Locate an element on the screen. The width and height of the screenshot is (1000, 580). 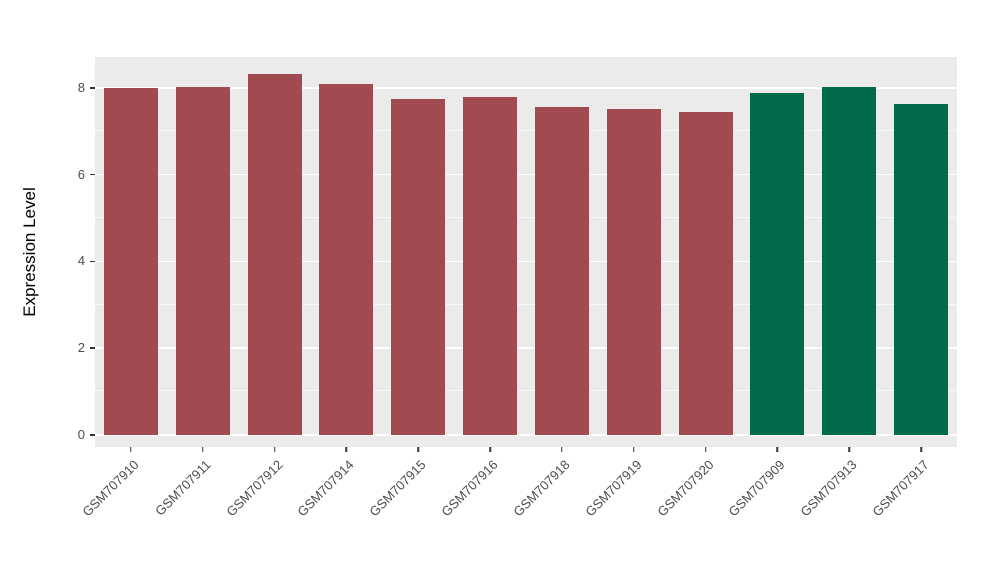
x-tick-label: GSM707914 is located at coordinates (326, 488).